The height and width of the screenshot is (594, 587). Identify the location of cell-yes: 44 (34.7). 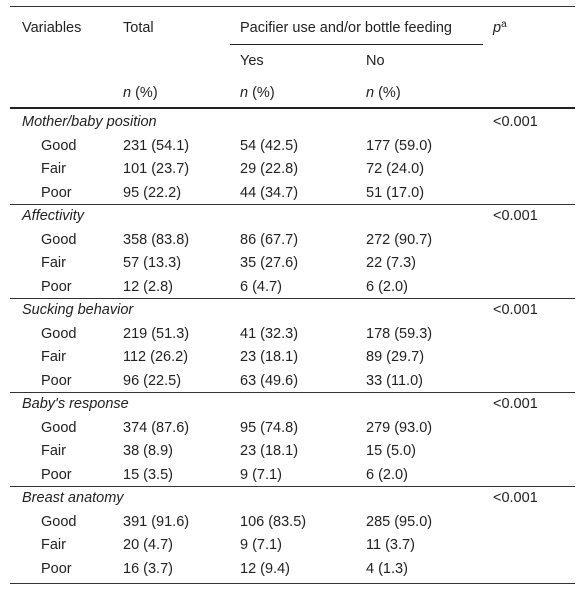
(269, 192).